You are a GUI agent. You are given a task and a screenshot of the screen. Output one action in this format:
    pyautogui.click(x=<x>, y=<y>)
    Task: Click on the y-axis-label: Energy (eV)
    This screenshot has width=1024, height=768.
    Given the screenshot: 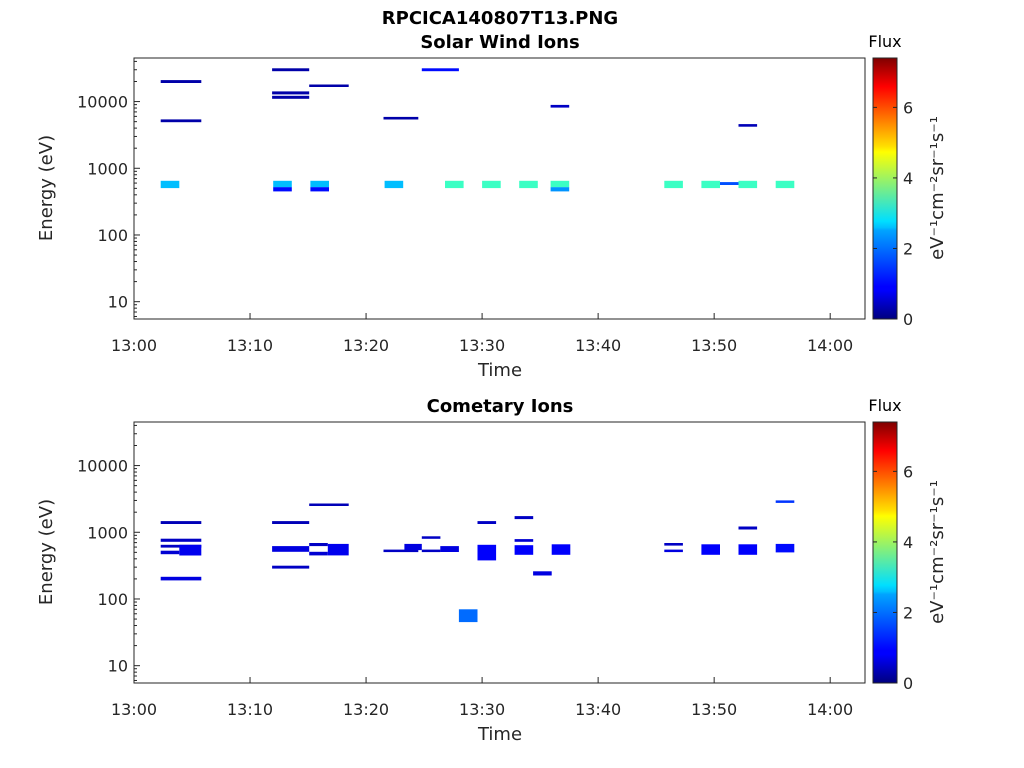 What is the action you would take?
    pyautogui.click(x=46, y=188)
    